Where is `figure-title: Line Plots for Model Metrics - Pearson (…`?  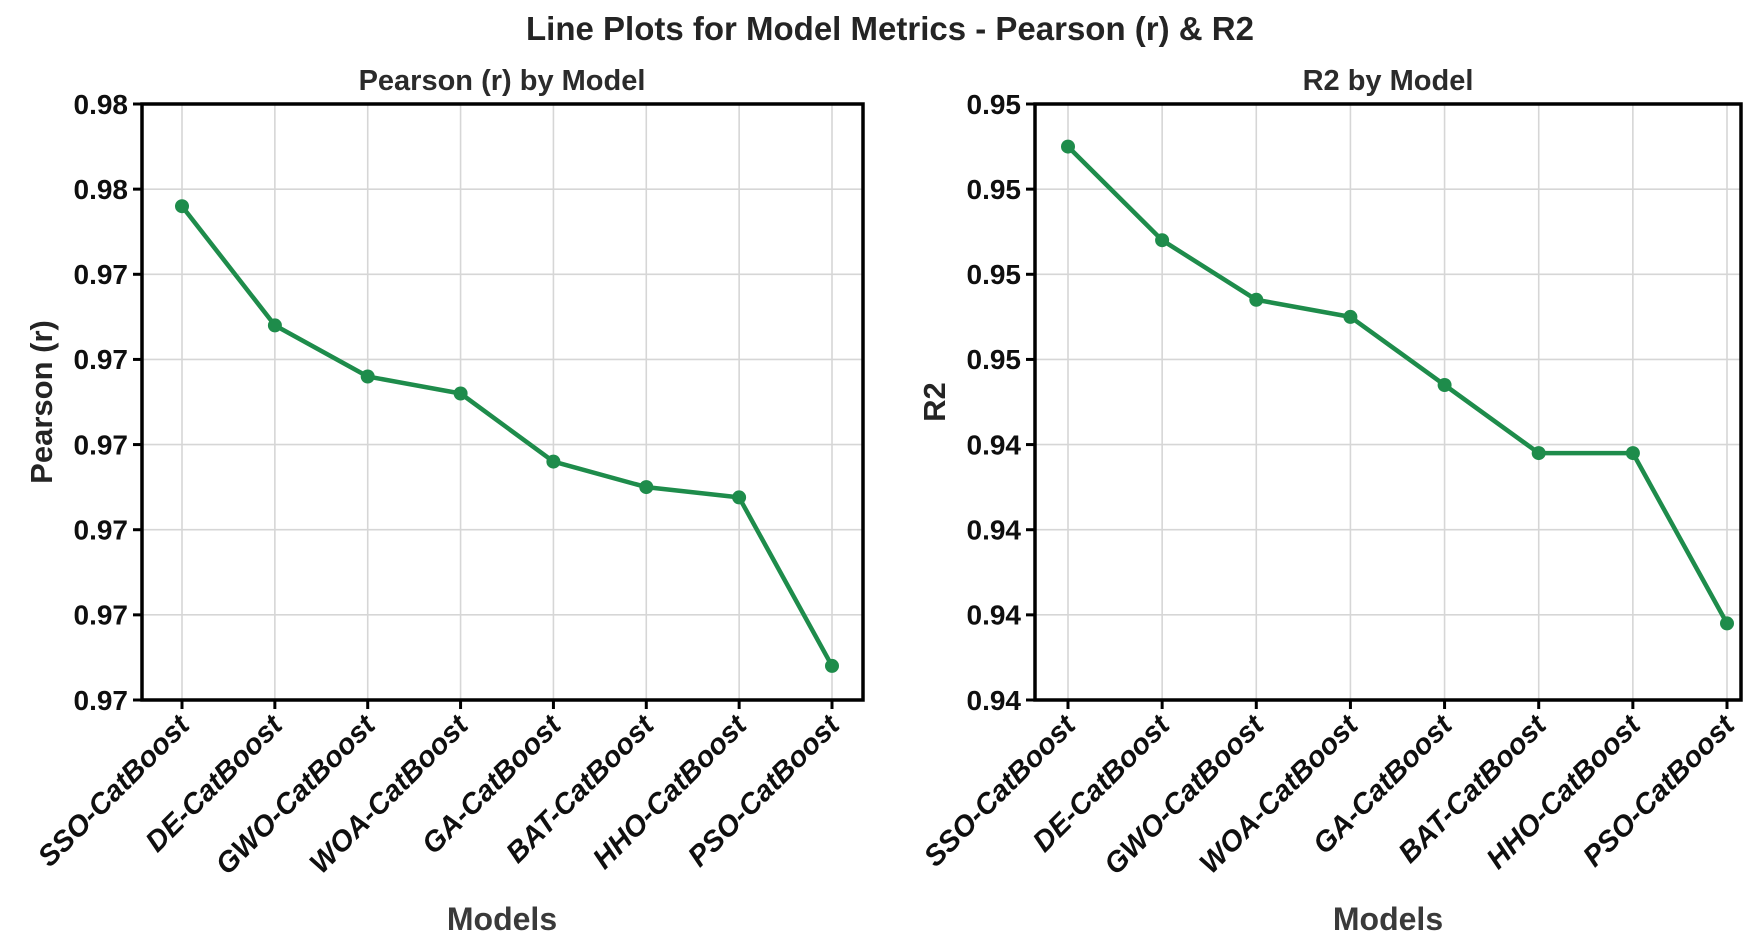 figure-title: Line Plots for Model Metrics - Pearson (… is located at coordinates (890, 28).